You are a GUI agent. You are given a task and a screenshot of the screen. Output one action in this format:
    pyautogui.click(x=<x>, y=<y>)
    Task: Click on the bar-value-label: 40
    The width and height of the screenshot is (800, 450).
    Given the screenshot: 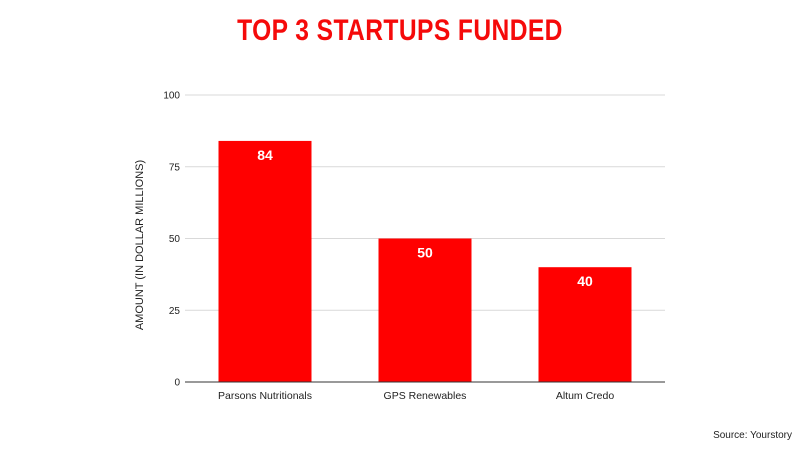 What is the action you would take?
    pyautogui.click(x=585, y=281)
    